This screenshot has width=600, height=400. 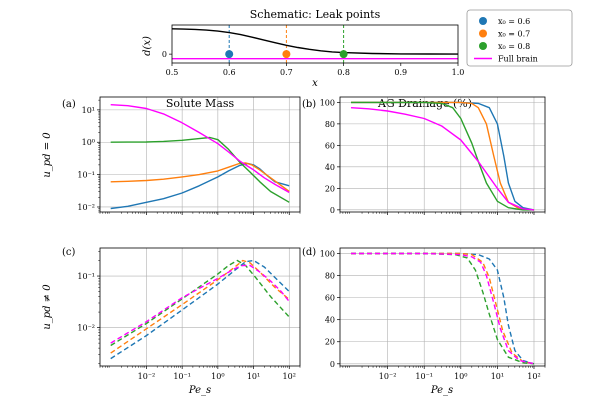 I want to click on schematic-y-ticks: 0, so click(x=167, y=54).